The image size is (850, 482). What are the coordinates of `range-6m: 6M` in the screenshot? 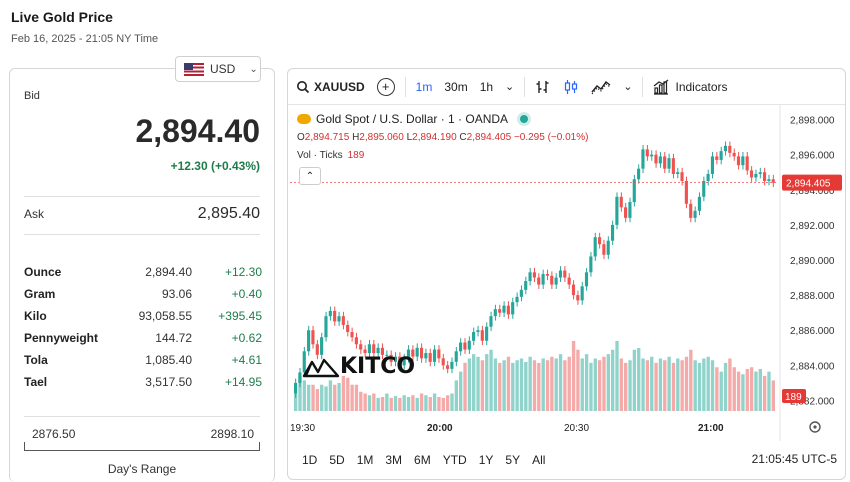 It's located at (422, 460).